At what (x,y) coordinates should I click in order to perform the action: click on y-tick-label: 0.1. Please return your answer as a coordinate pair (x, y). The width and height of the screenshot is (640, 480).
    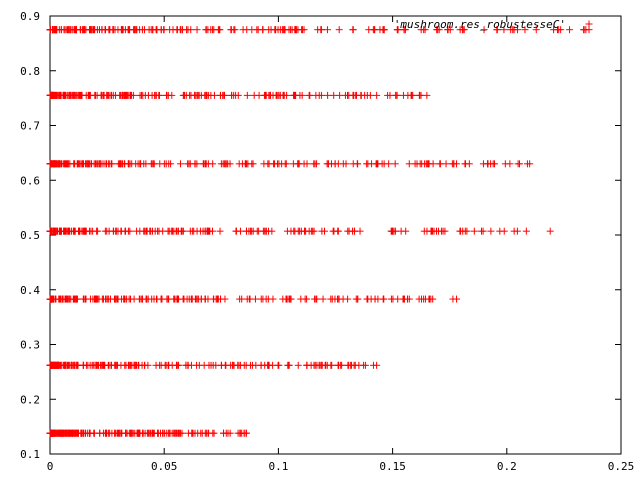
    Looking at the image, I should click on (30, 454).